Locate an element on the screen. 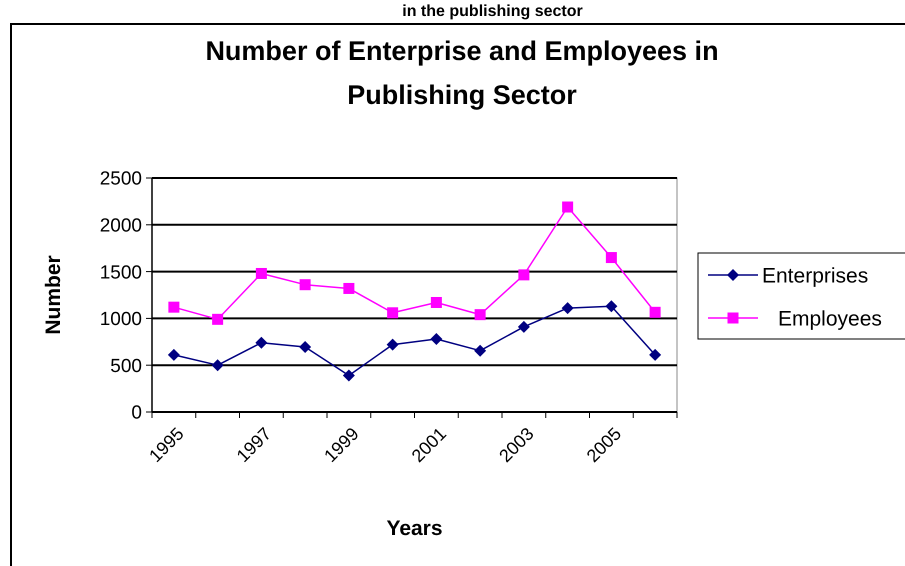 The image size is (905, 566). legend-label: Employees is located at coordinates (830, 318).